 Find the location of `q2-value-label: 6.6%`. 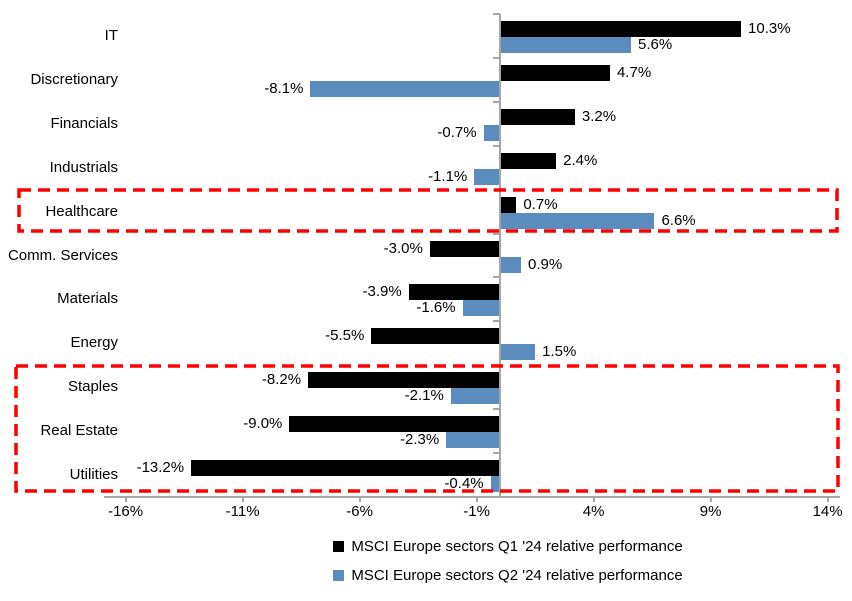

q2-value-label: 6.6% is located at coordinates (678, 220).